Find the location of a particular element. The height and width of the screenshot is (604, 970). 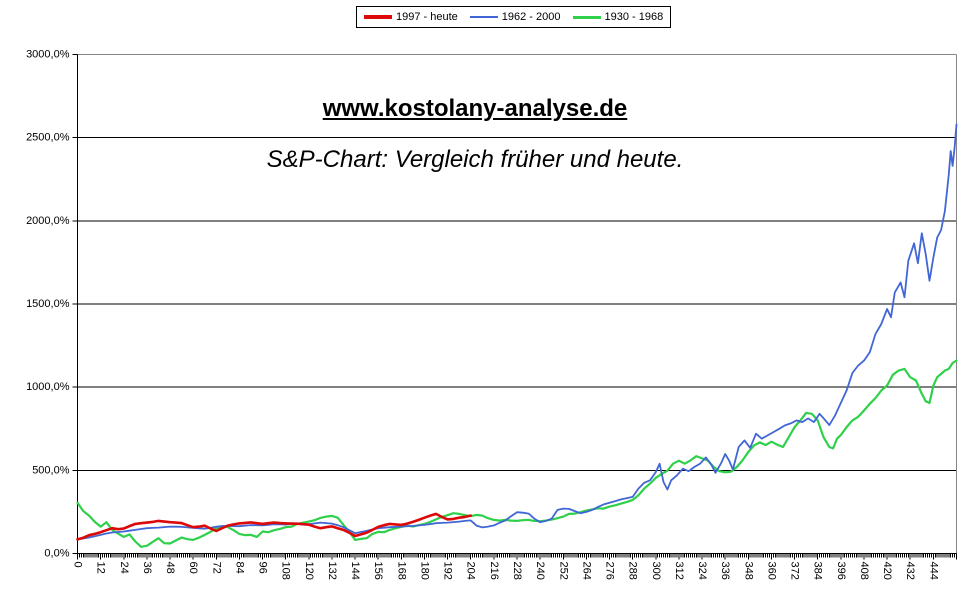

chart-title: www.kostolany-analyse.de is located at coordinates (475, 108).